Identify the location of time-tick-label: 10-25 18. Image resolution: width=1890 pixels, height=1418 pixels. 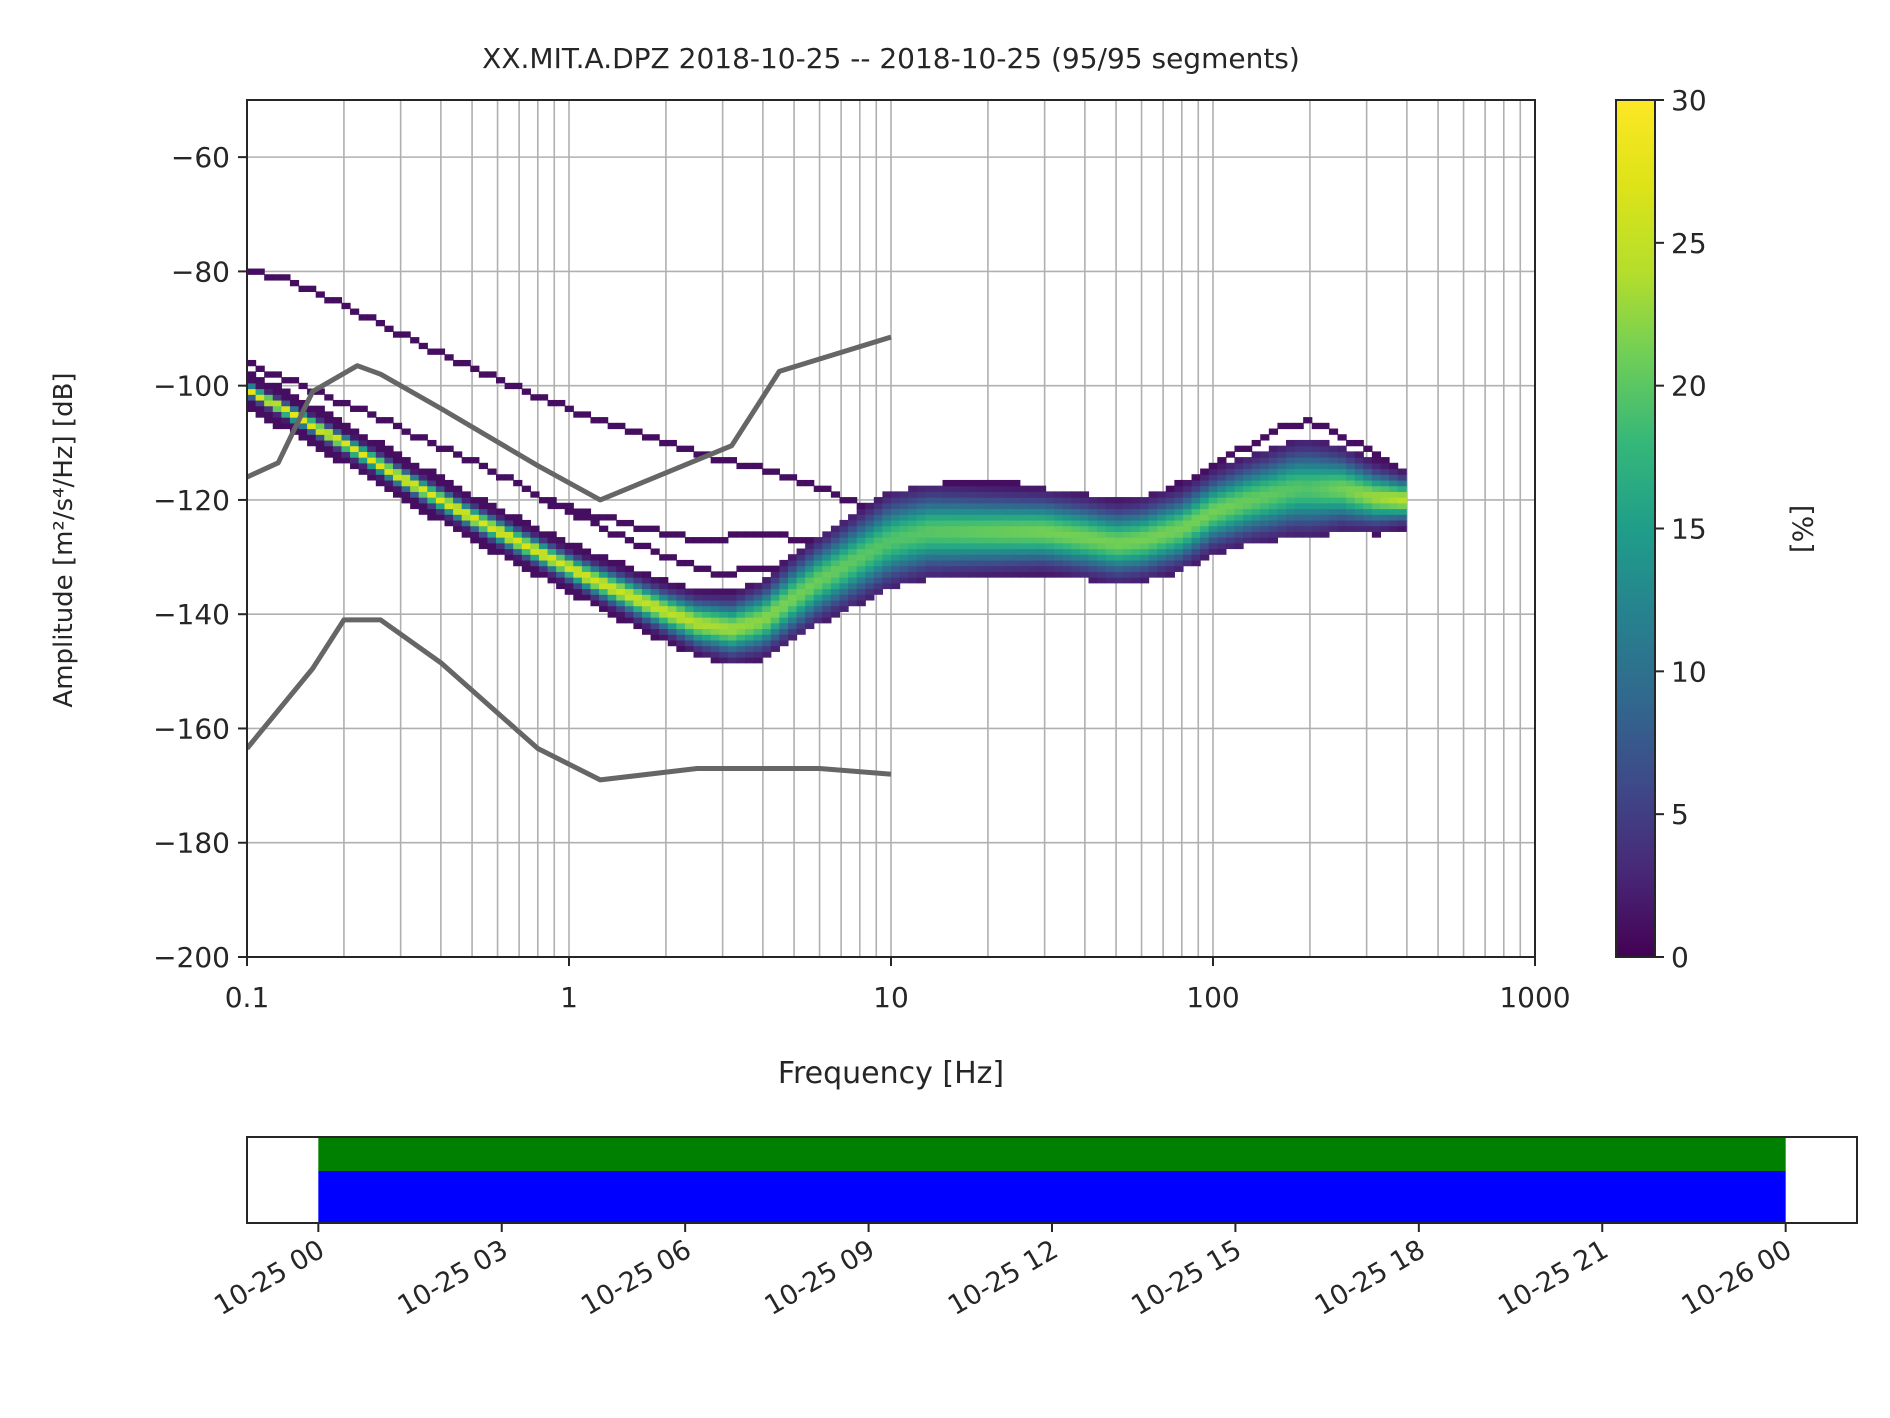
(1370, 1278).